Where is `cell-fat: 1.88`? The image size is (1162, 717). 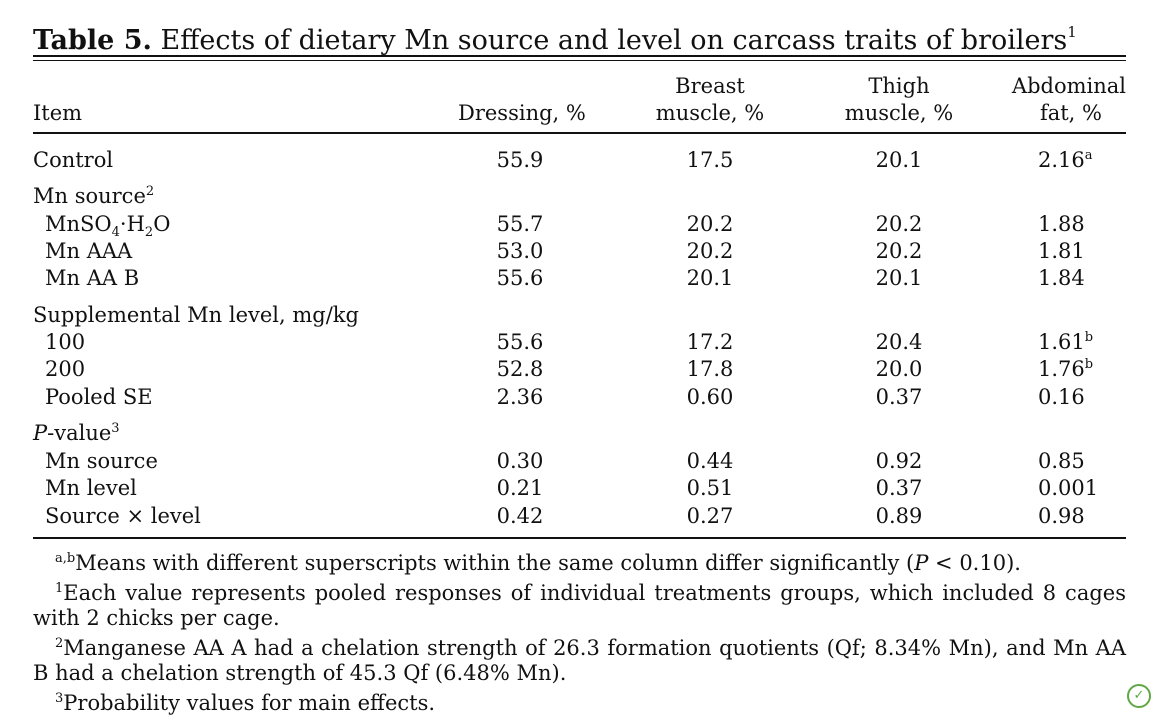 cell-fat: 1.88 is located at coordinates (1061, 224).